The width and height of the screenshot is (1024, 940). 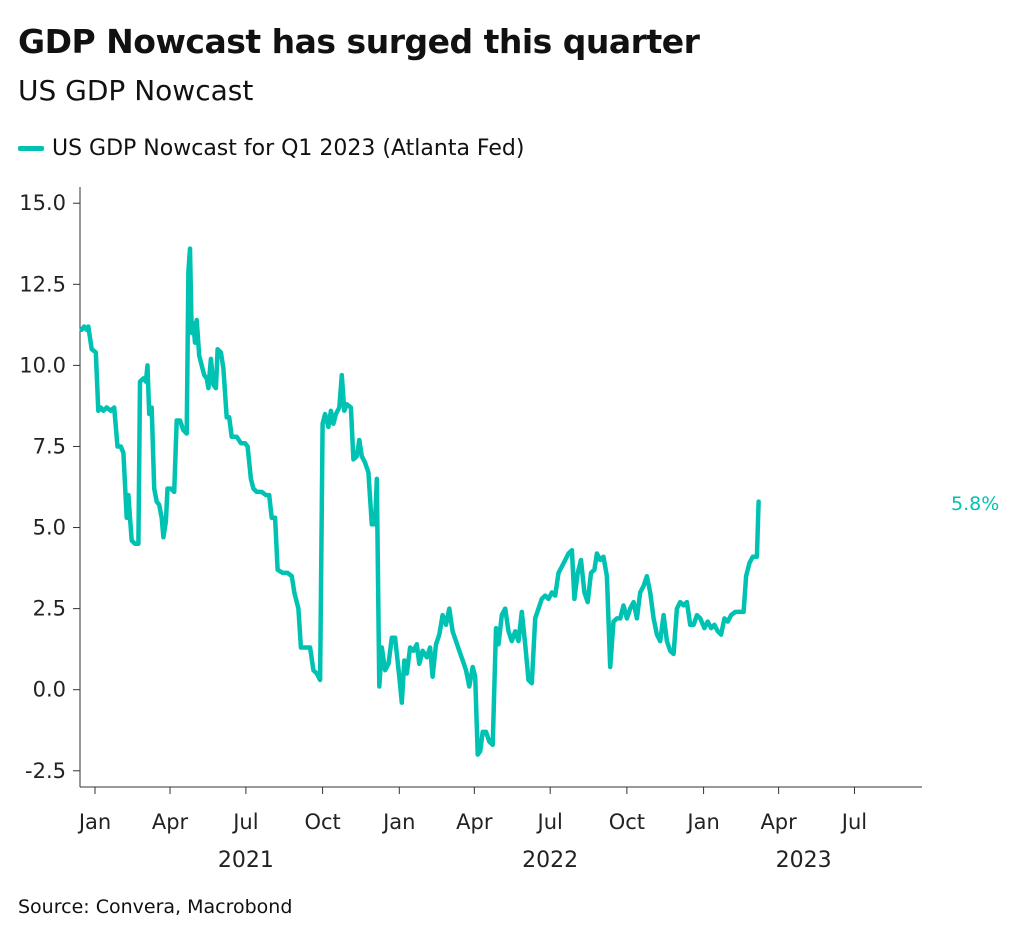 What do you see at coordinates (31, 148) in the screenshot?
I see `legend-swatch` at bounding box center [31, 148].